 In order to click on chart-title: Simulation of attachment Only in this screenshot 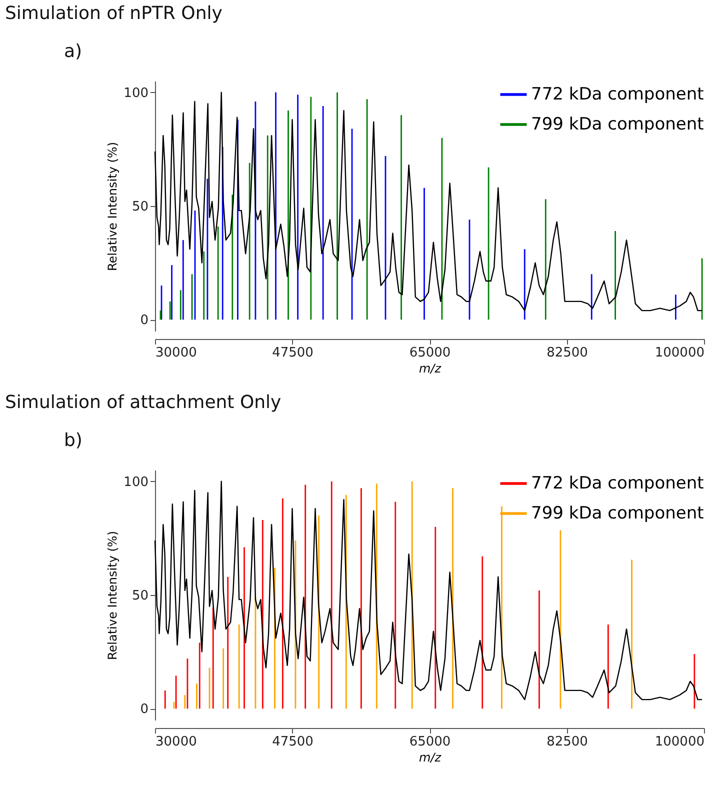, I will do `click(143, 402)`.